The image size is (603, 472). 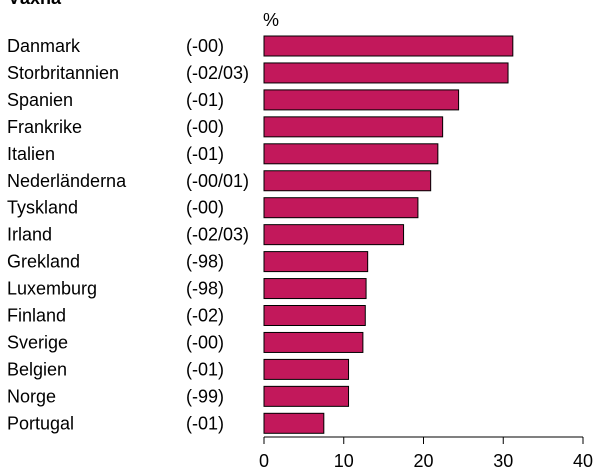 What do you see at coordinates (37, 342) in the screenshot?
I see `category-label: Sverige` at bounding box center [37, 342].